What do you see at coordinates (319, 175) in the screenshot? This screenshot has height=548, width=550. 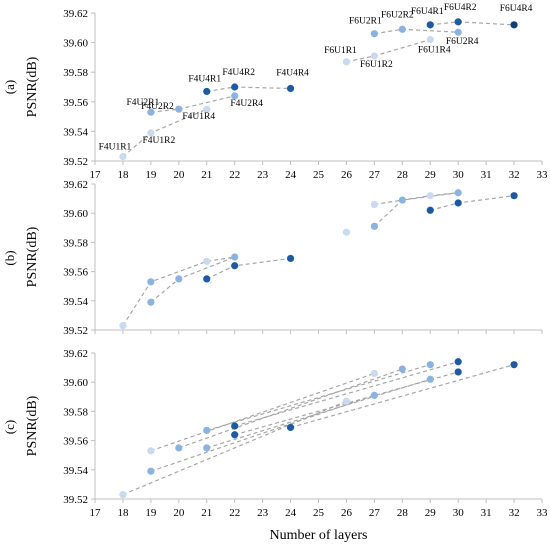 I see `x-tick-label: 25` at bounding box center [319, 175].